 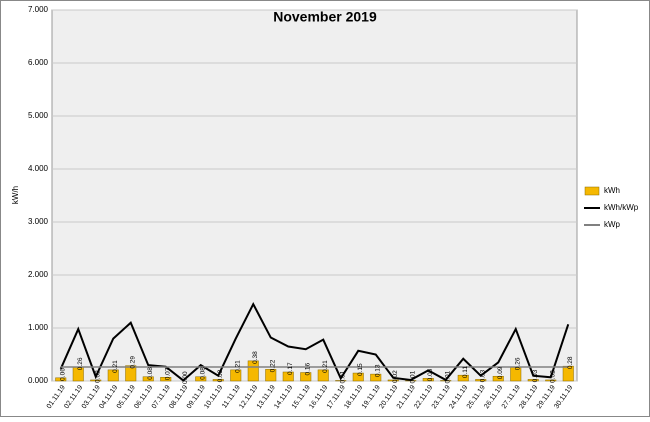 I want to click on y-tick-label: 3.000, so click(x=38, y=221).